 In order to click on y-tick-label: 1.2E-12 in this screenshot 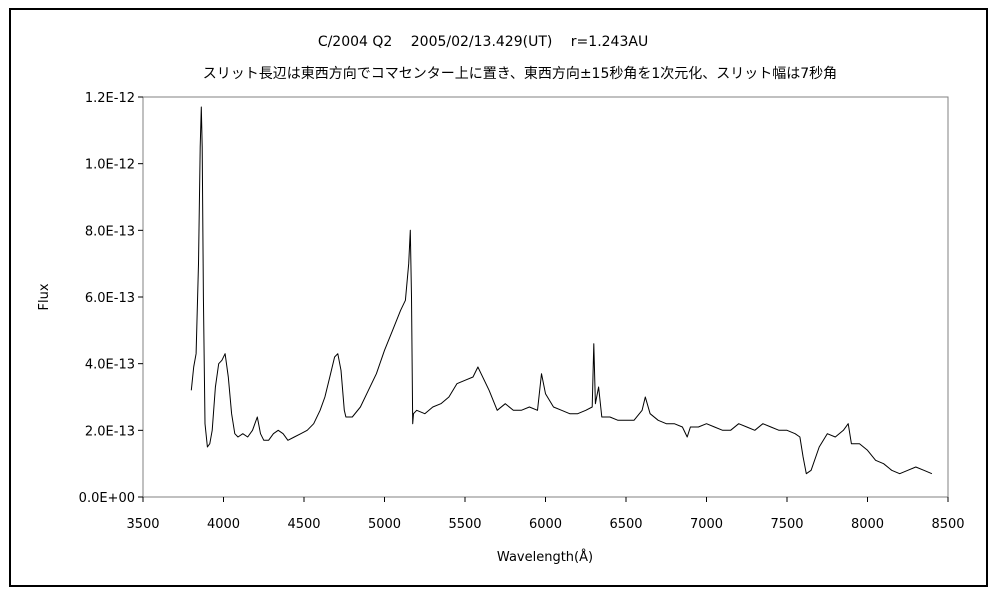, I will do `click(110, 98)`.